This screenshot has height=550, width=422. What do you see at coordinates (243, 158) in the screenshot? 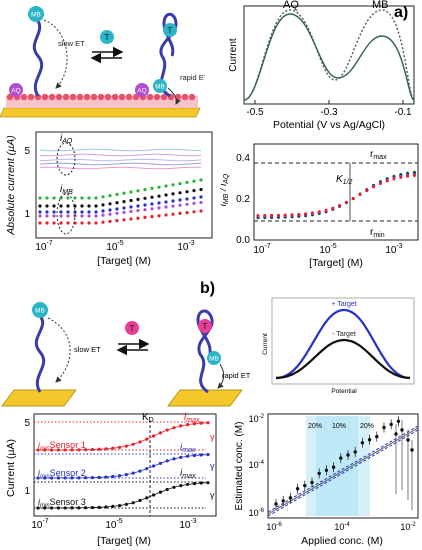
I see `ratio-ytick-04: 0.4` at bounding box center [243, 158].